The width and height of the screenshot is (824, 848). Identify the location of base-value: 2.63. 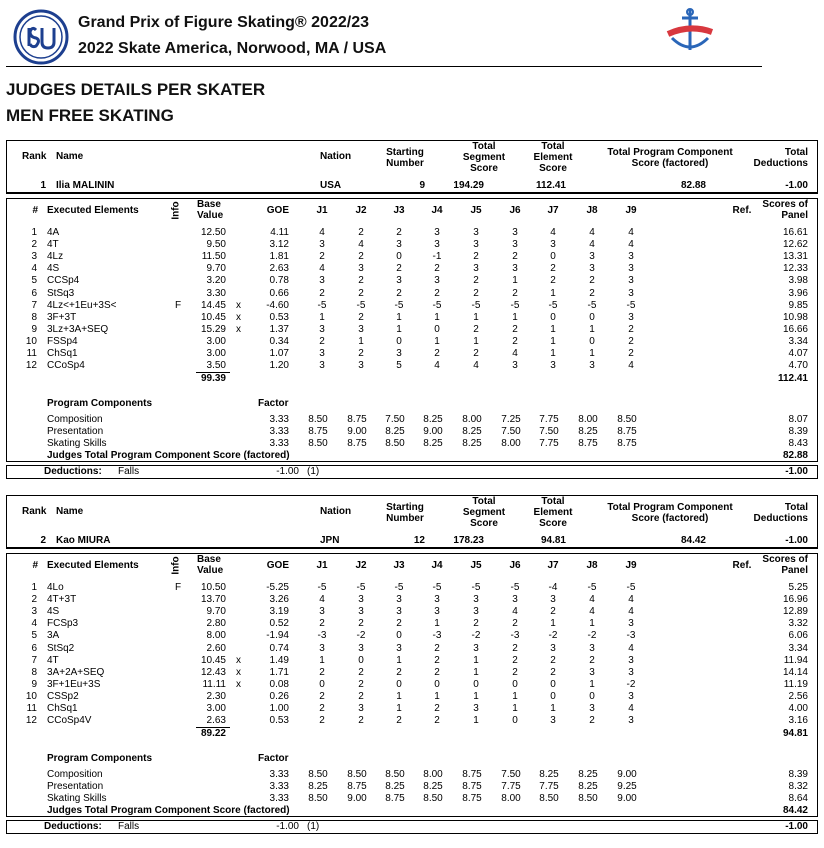
(216, 721).